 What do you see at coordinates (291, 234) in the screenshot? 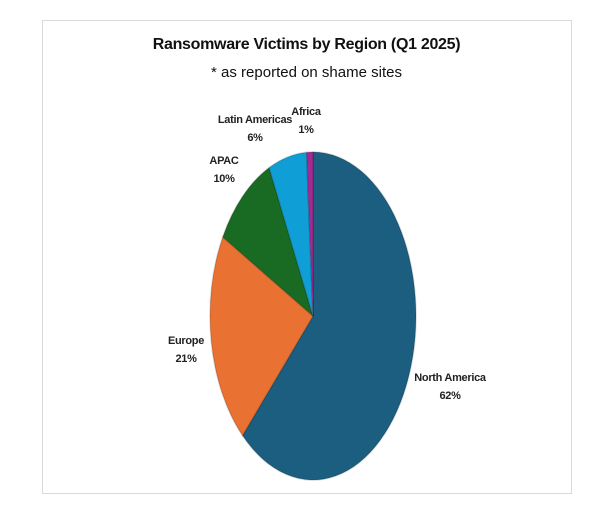
I see `pie-slice-latin-americas` at bounding box center [291, 234].